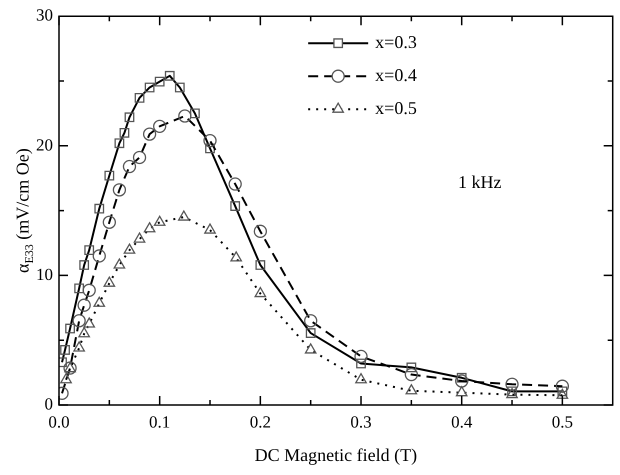 This screenshot has width=620, height=475. Describe the element at coordinates (44, 15) in the screenshot. I see `y-tick-label: 30` at that location.